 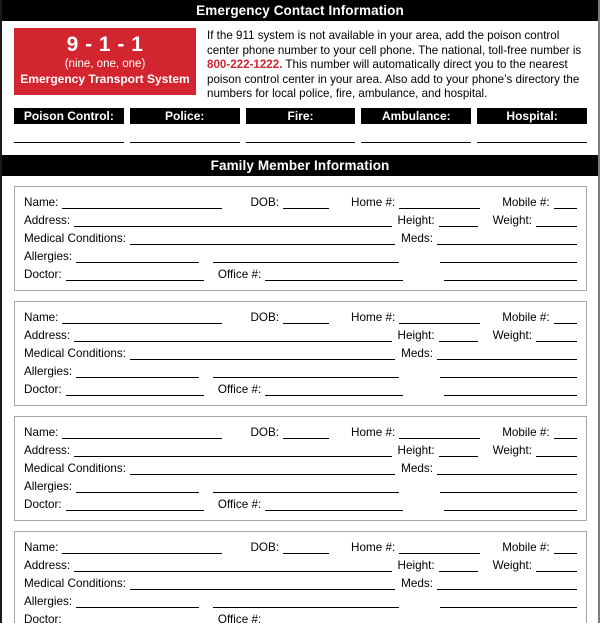 I want to click on family-row-medical: Medical Conditions: Meds:, so click(x=300, y=239).